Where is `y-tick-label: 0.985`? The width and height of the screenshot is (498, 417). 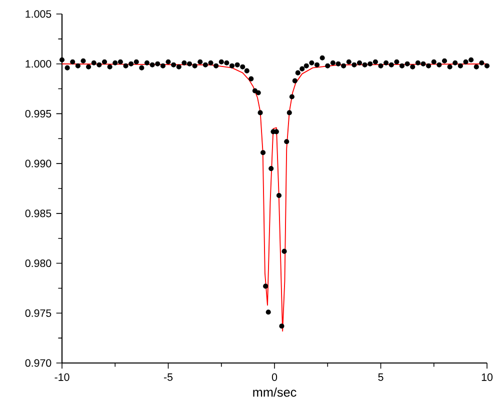
y-tick-label: 0.985 is located at coordinates (38, 214).